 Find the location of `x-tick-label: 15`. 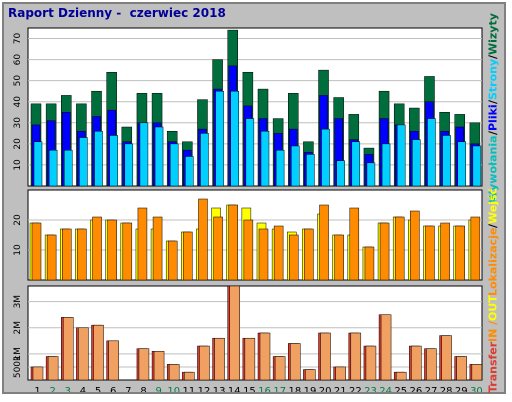

x-tick-label: 15 is located at coordinates (249, 389).